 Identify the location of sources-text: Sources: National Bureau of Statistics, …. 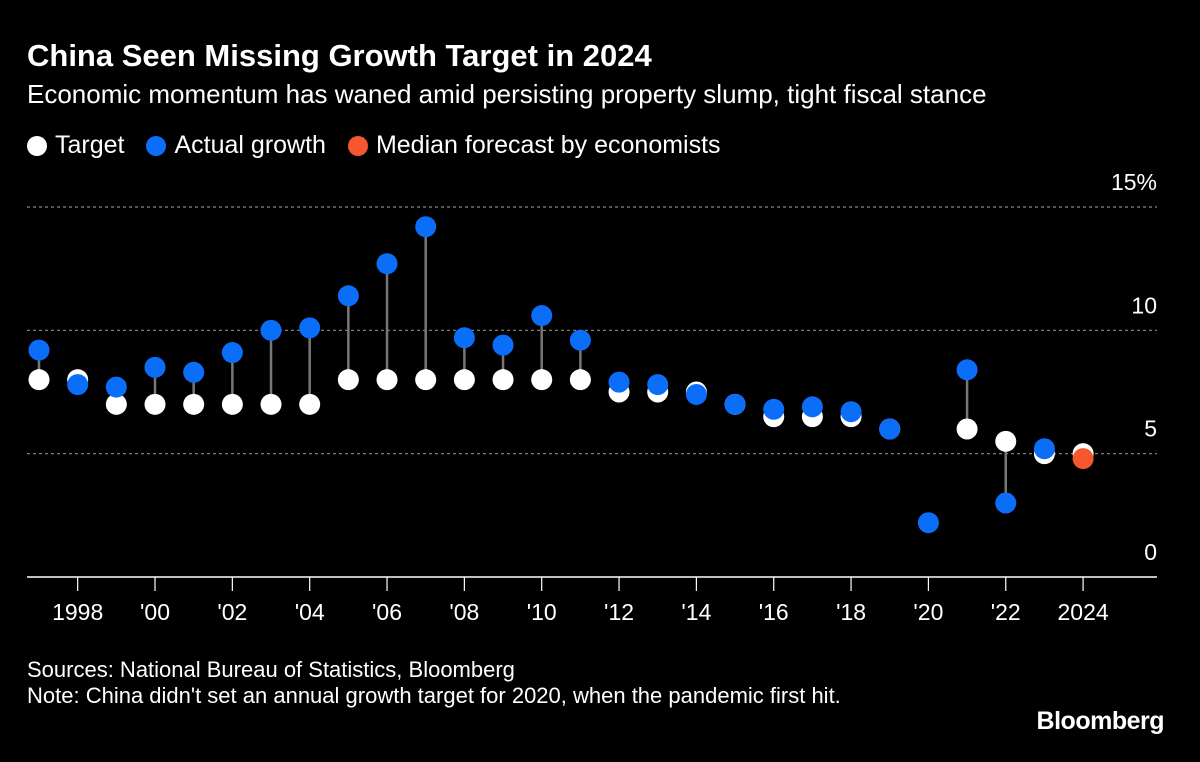
(271, 669).